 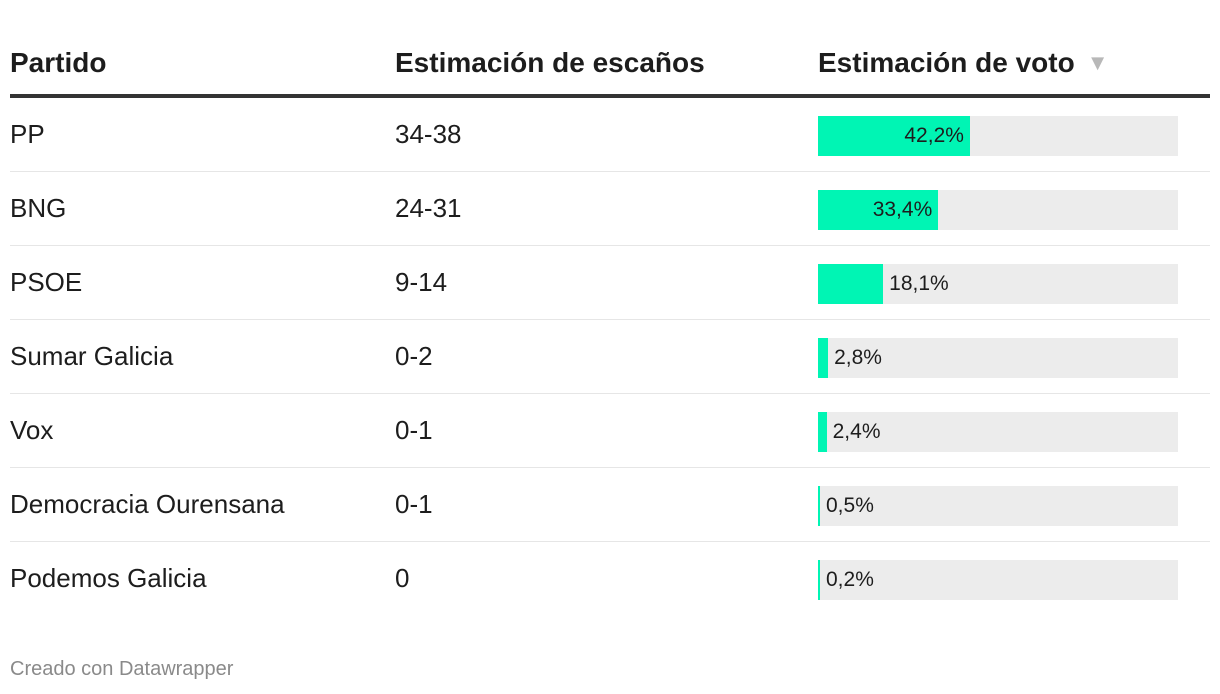 I want to click on seat-estimate: 0-2, so click(x=414, y=356).